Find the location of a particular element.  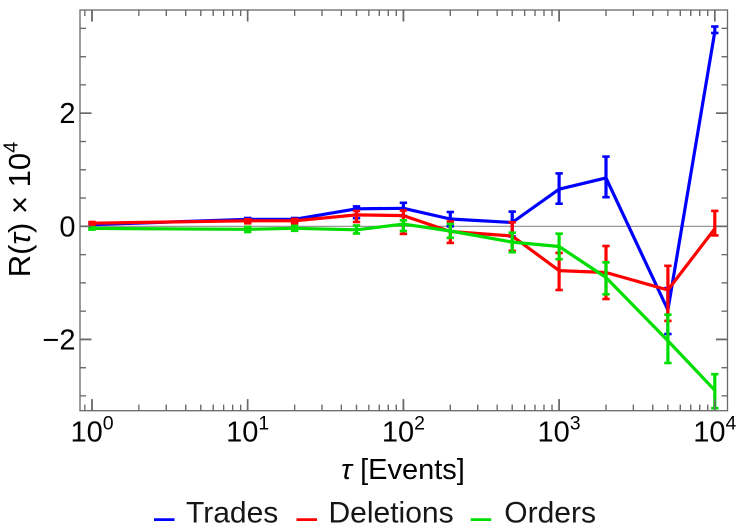

svg-text: 0 is located at coordinates (67, 227).